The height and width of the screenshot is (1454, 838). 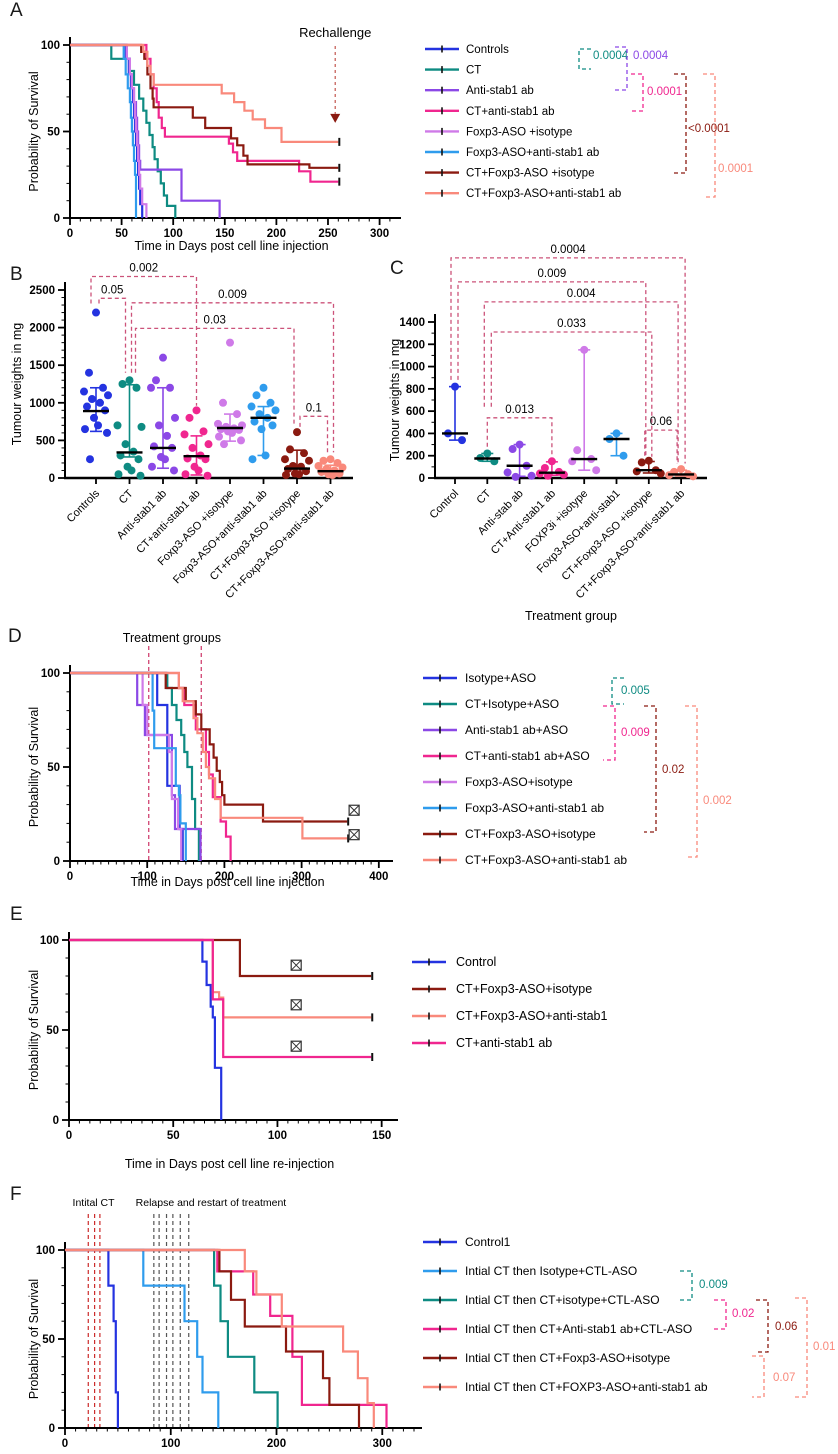 What do you see at coordinates (581, 294) in the screenshot?
I see `sig-pvalue-label: 0.004` at bounding box center [581, 294].